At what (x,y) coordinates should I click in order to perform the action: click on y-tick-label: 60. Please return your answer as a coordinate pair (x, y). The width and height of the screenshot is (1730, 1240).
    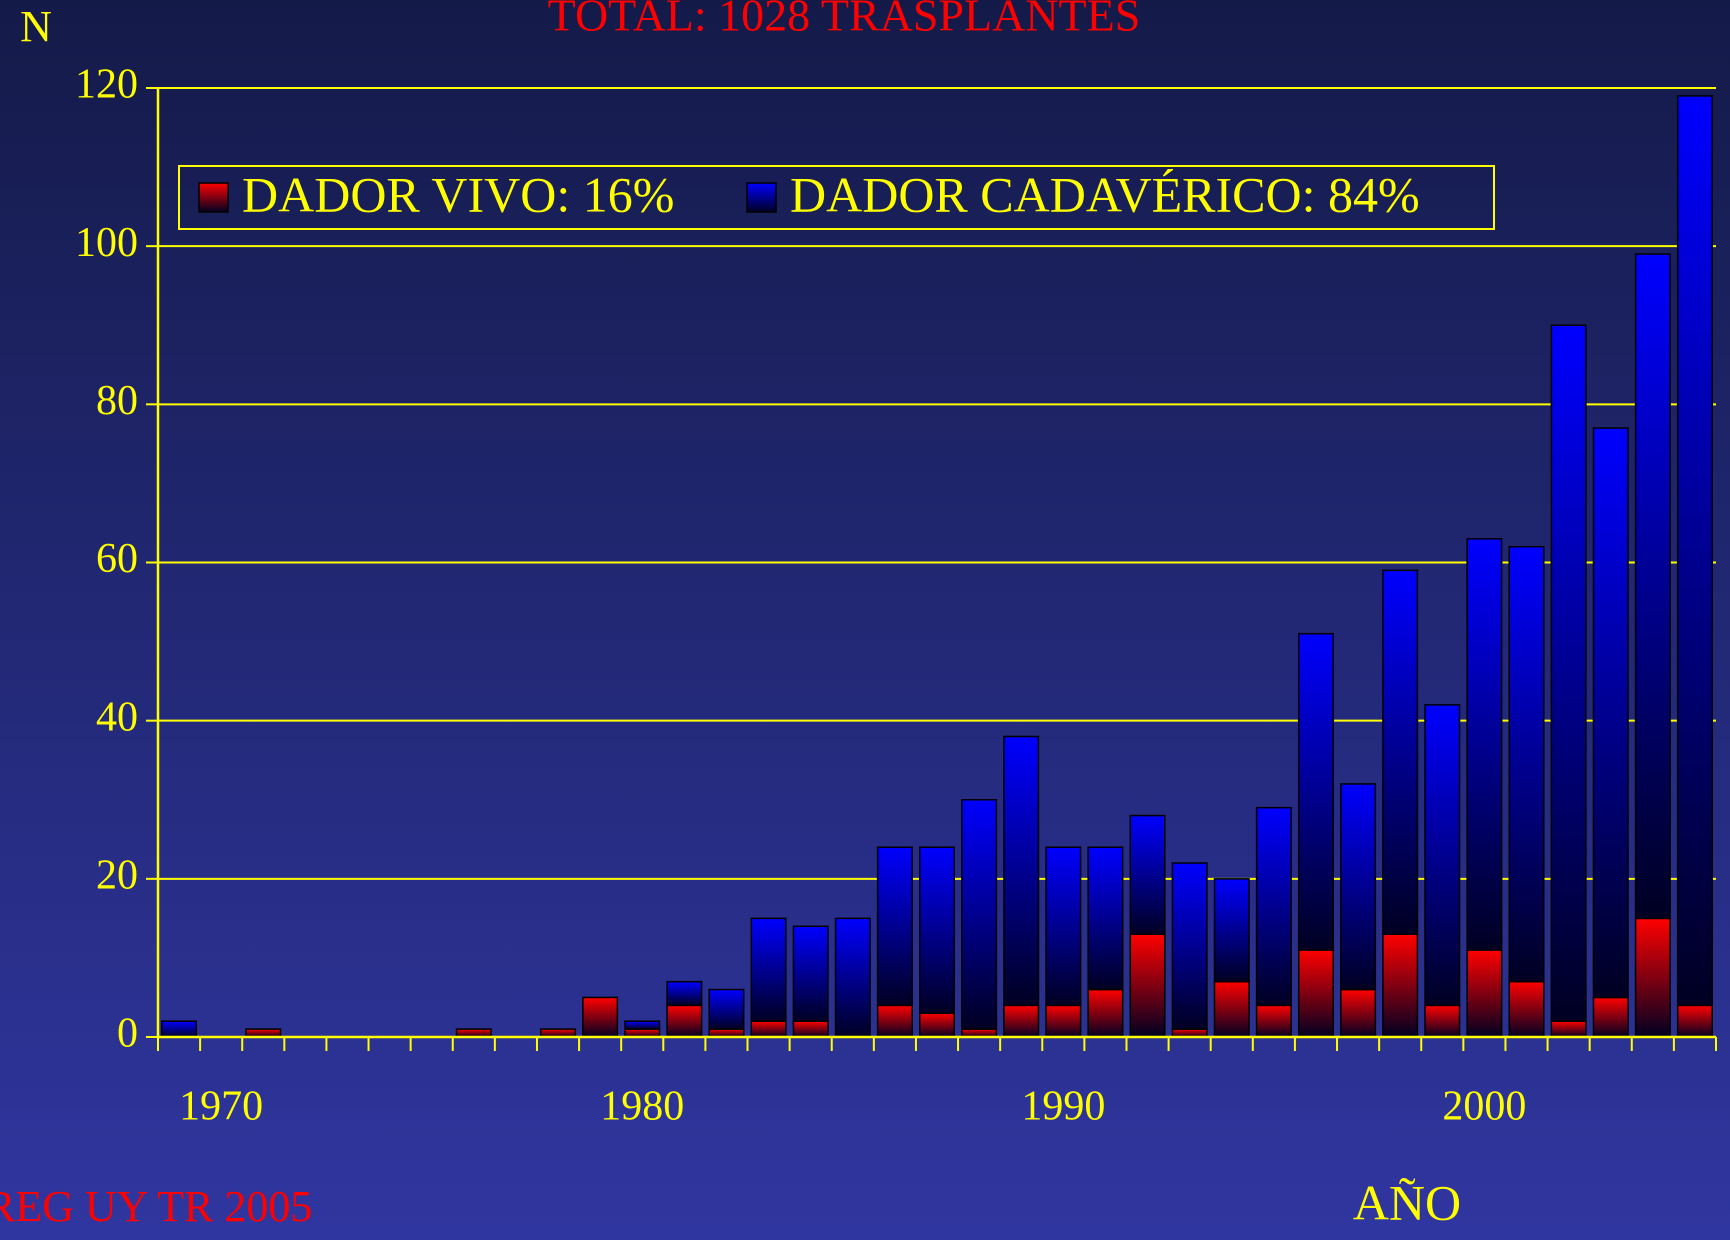
    Looking at the image, I should click on (117, 559).